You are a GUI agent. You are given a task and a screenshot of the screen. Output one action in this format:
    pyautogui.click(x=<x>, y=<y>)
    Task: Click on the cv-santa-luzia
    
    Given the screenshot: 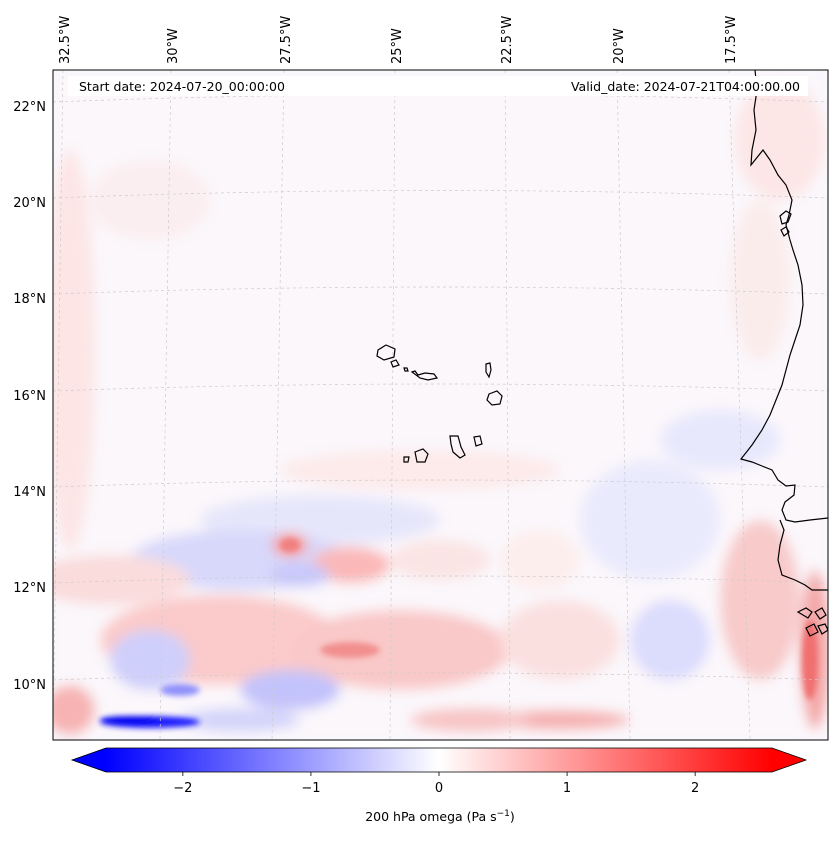 What is the action you would take?
    pyautogui.click(x=406, y=369)
    